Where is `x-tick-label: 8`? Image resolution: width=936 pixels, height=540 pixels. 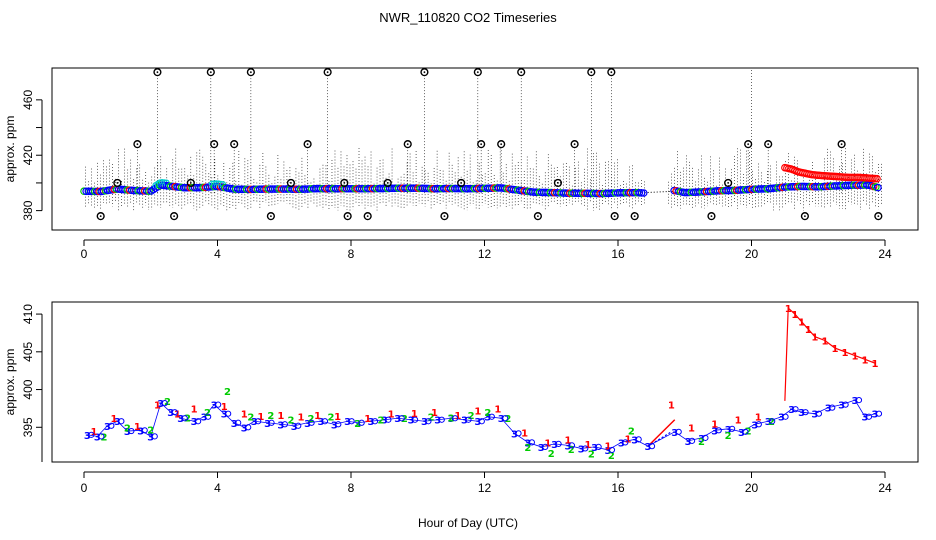 x-tick-label: 8 is located at coordinates (351, 488).